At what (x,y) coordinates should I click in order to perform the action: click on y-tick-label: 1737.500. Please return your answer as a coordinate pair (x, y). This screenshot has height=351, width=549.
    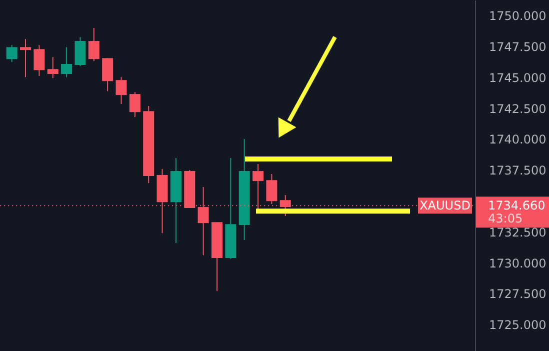
    Looking at the image, I should click on (517, 171).